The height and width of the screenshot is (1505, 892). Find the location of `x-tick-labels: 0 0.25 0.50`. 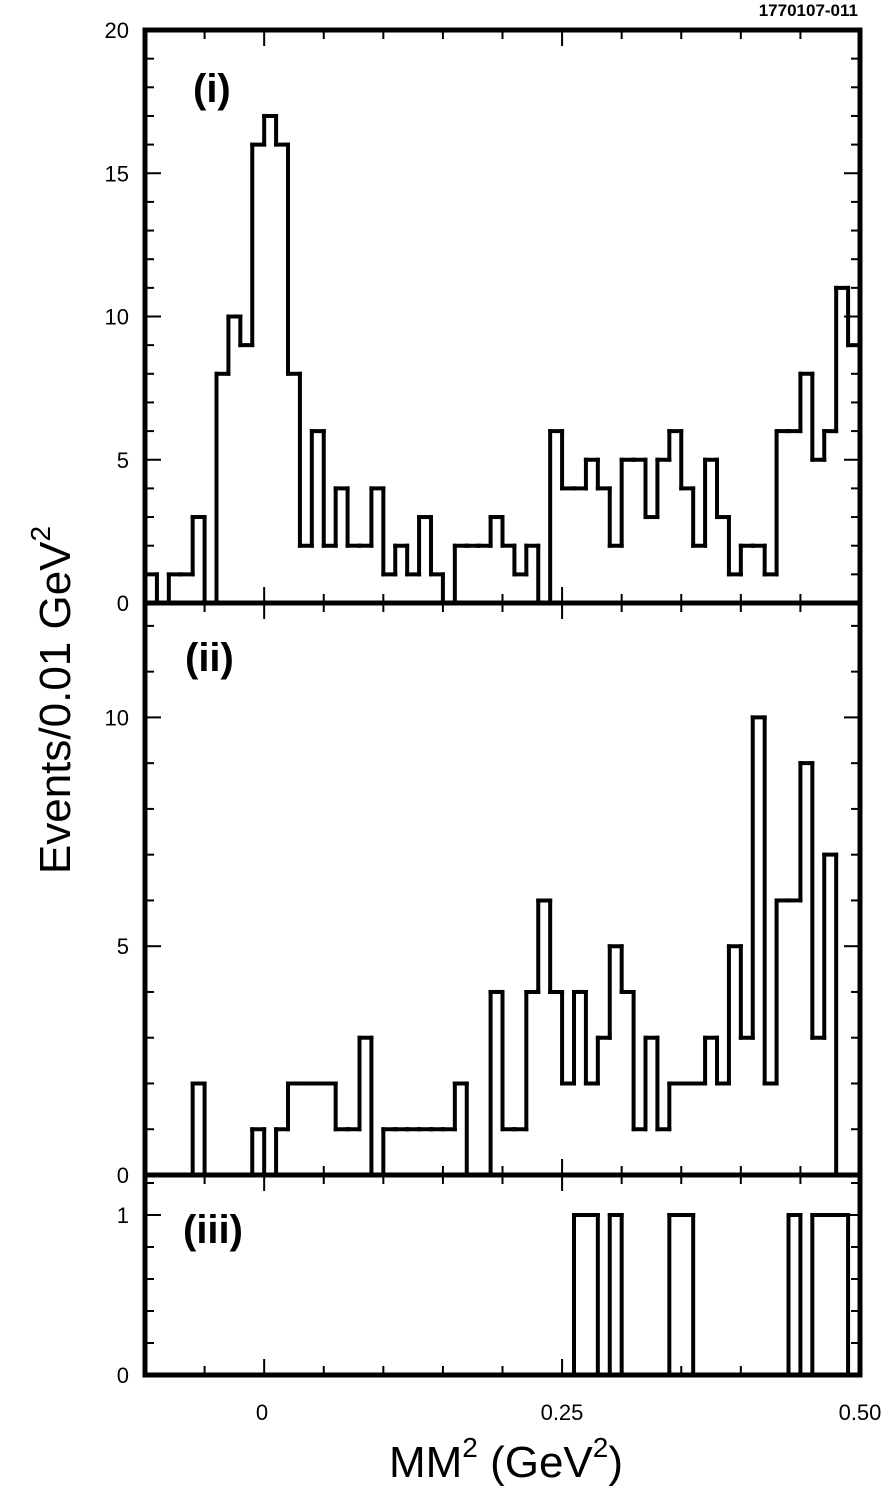

x-tick-labels: 0 0.25 0.50 is located at coordinates (569, 1412).